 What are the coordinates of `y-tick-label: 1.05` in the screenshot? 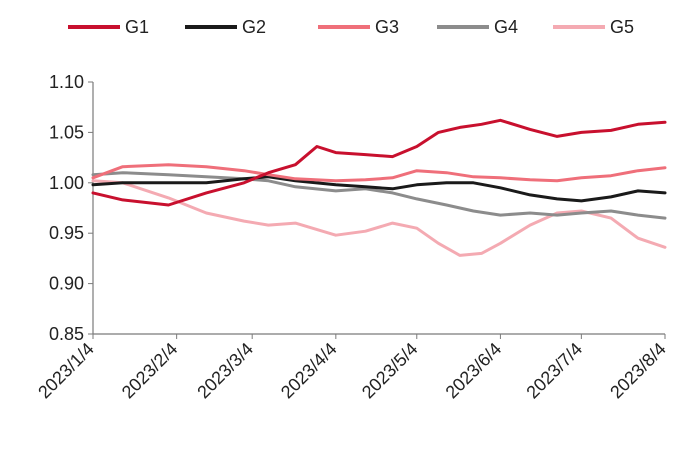 It's located at (66, 132).